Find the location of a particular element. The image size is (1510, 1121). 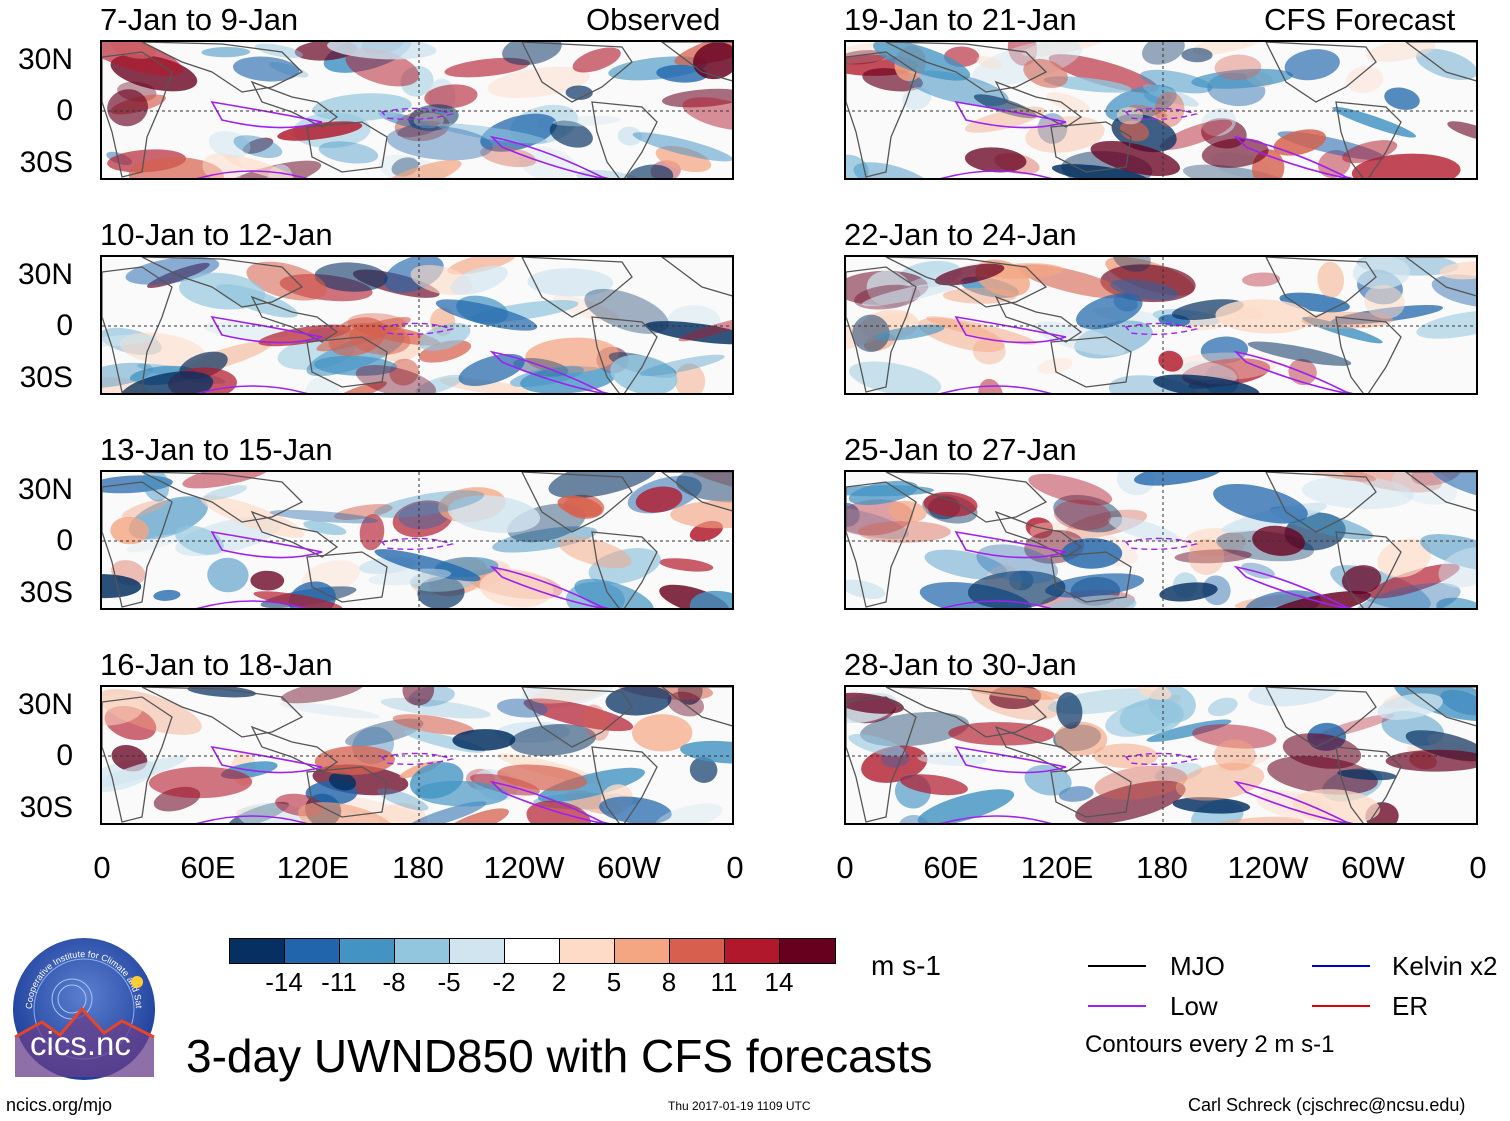

low-legend-line is located at coordinates (1117, 1006).